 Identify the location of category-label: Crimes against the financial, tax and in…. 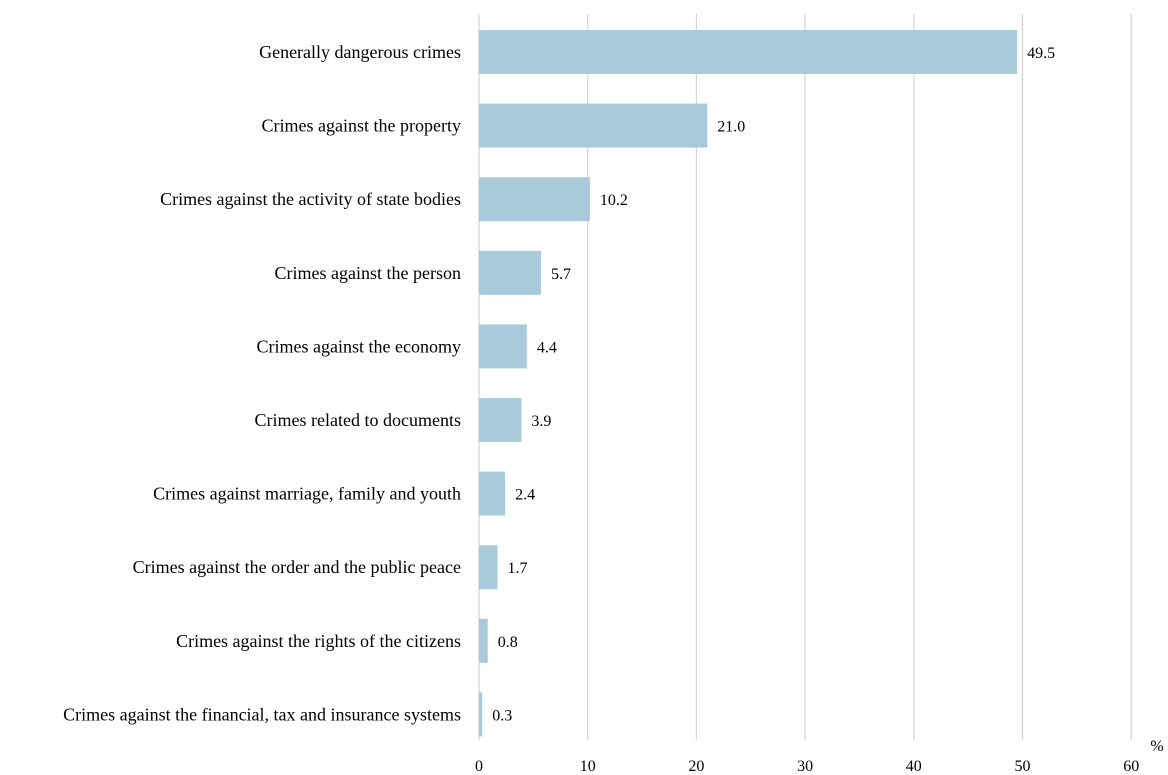
(262, 714).